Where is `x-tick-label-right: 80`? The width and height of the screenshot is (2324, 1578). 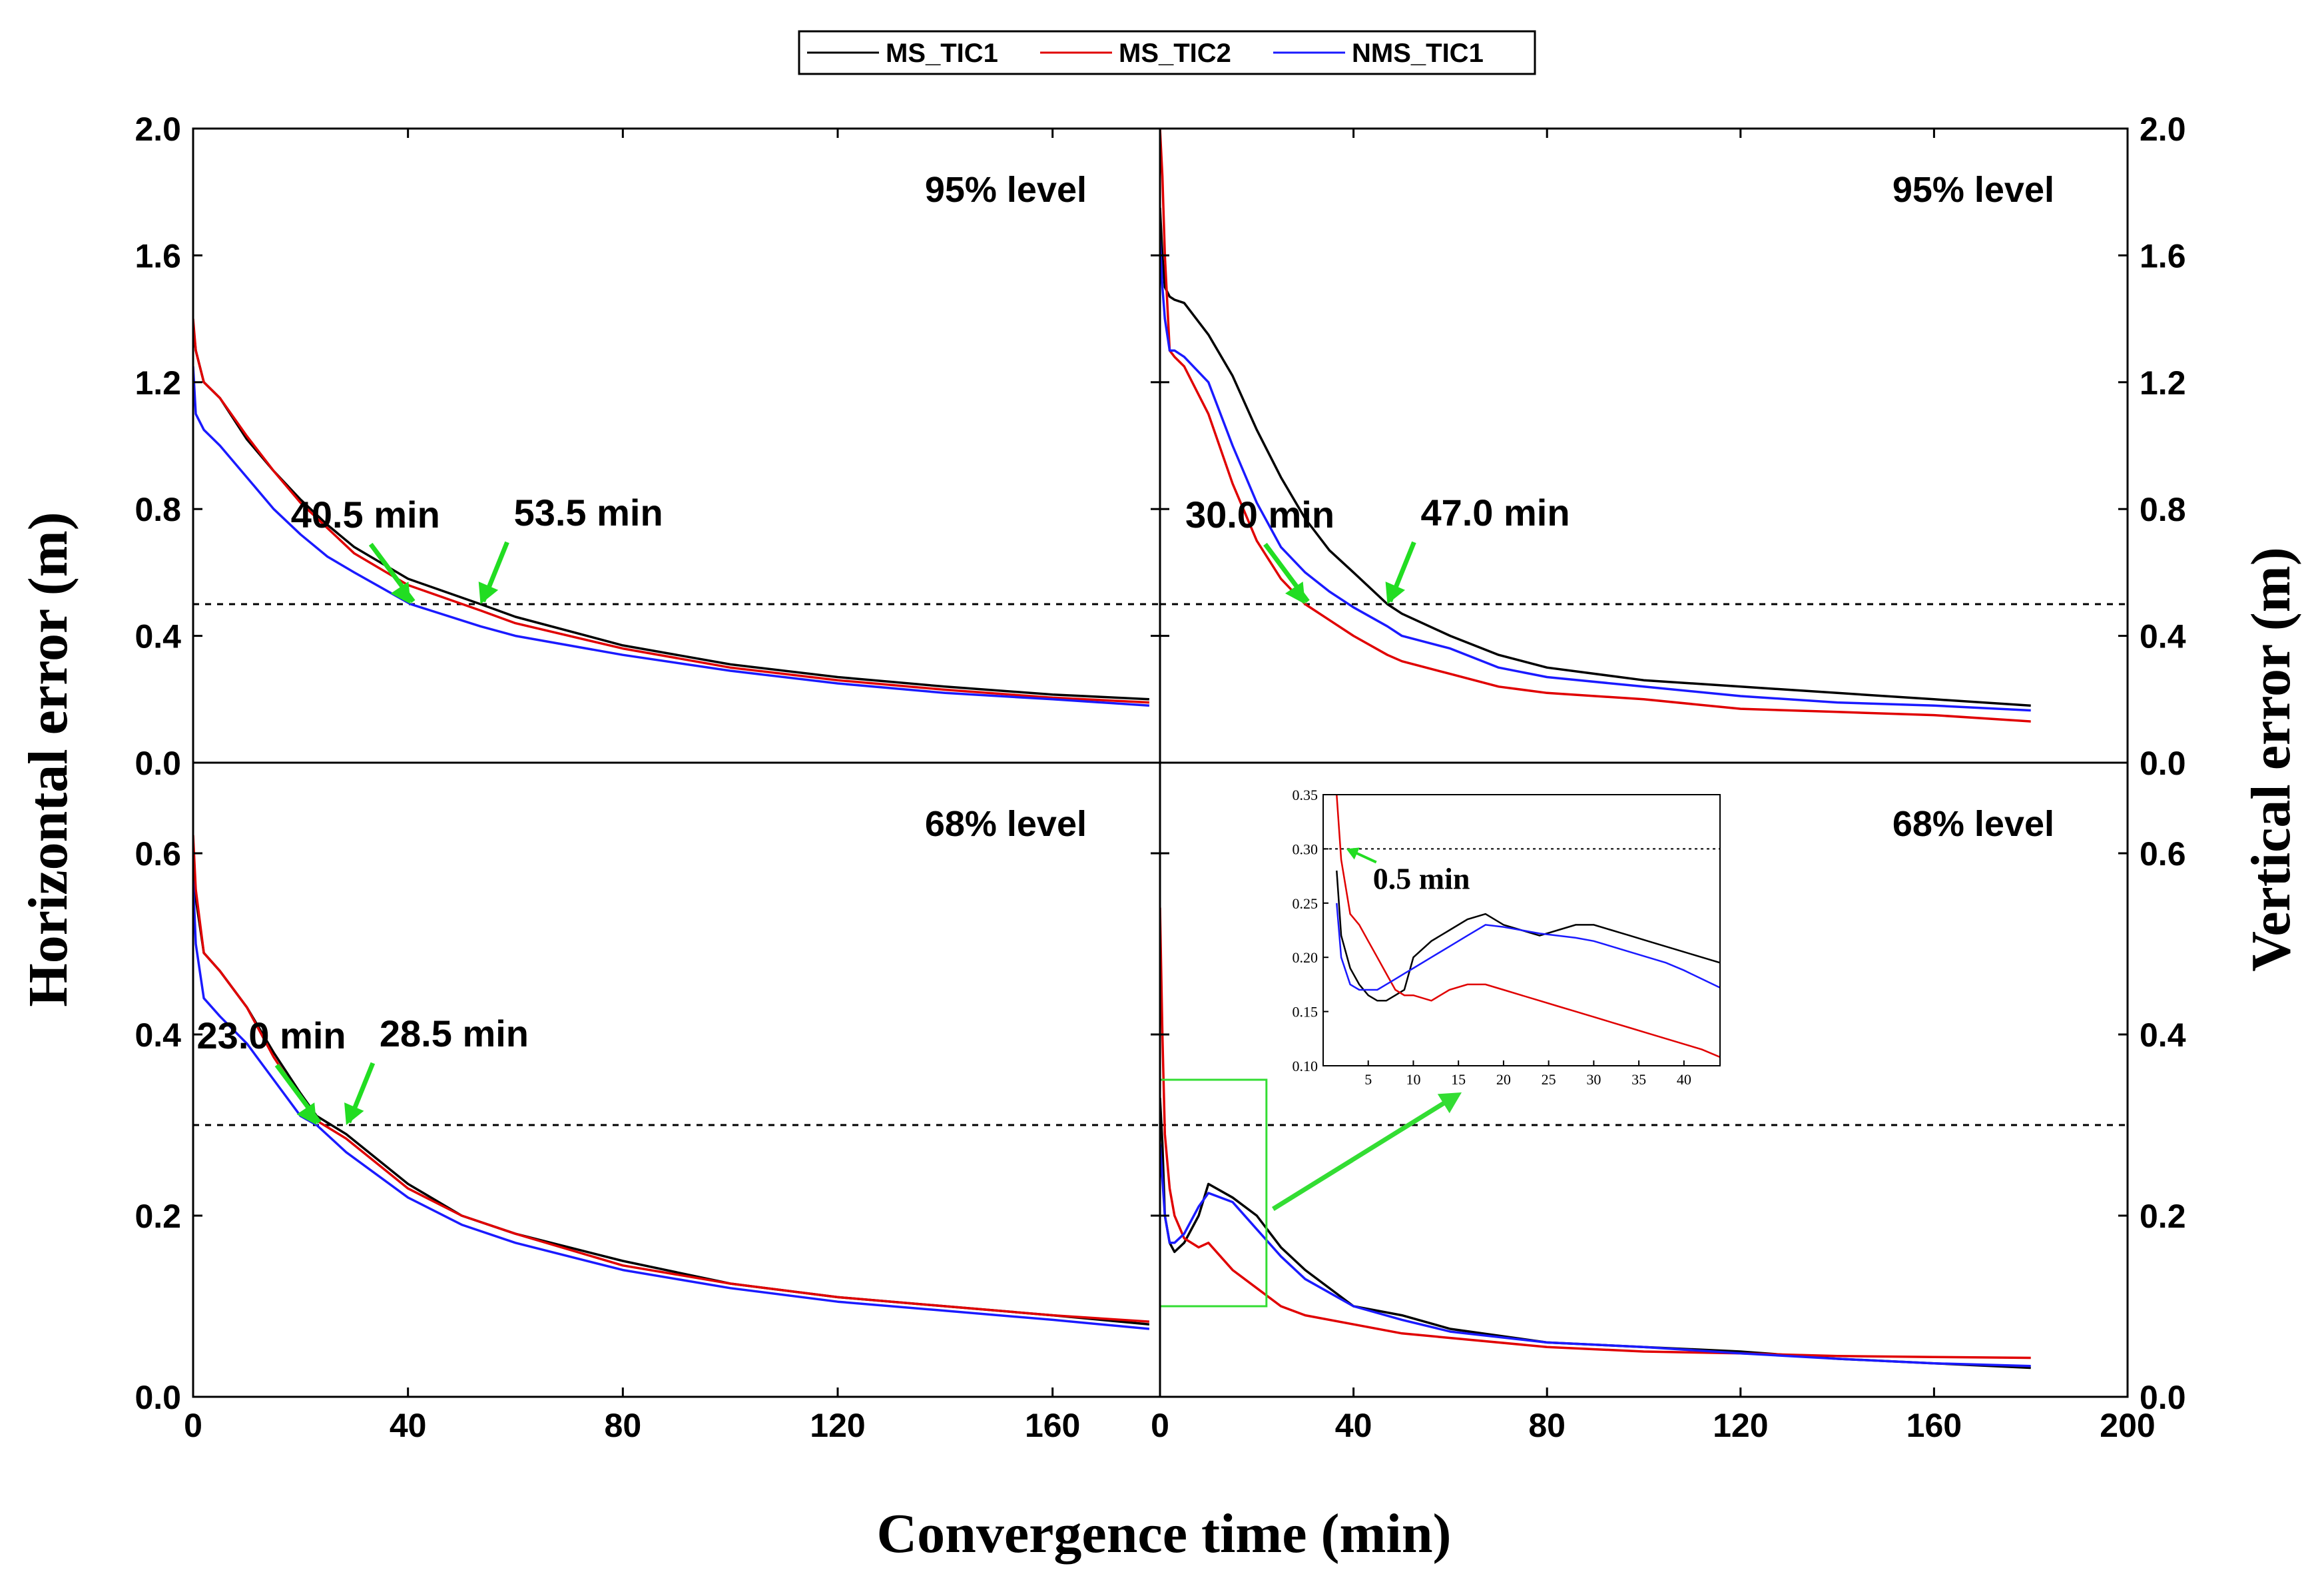 x-tick-label-right: 80 is located at coordinates (1547, 1425).